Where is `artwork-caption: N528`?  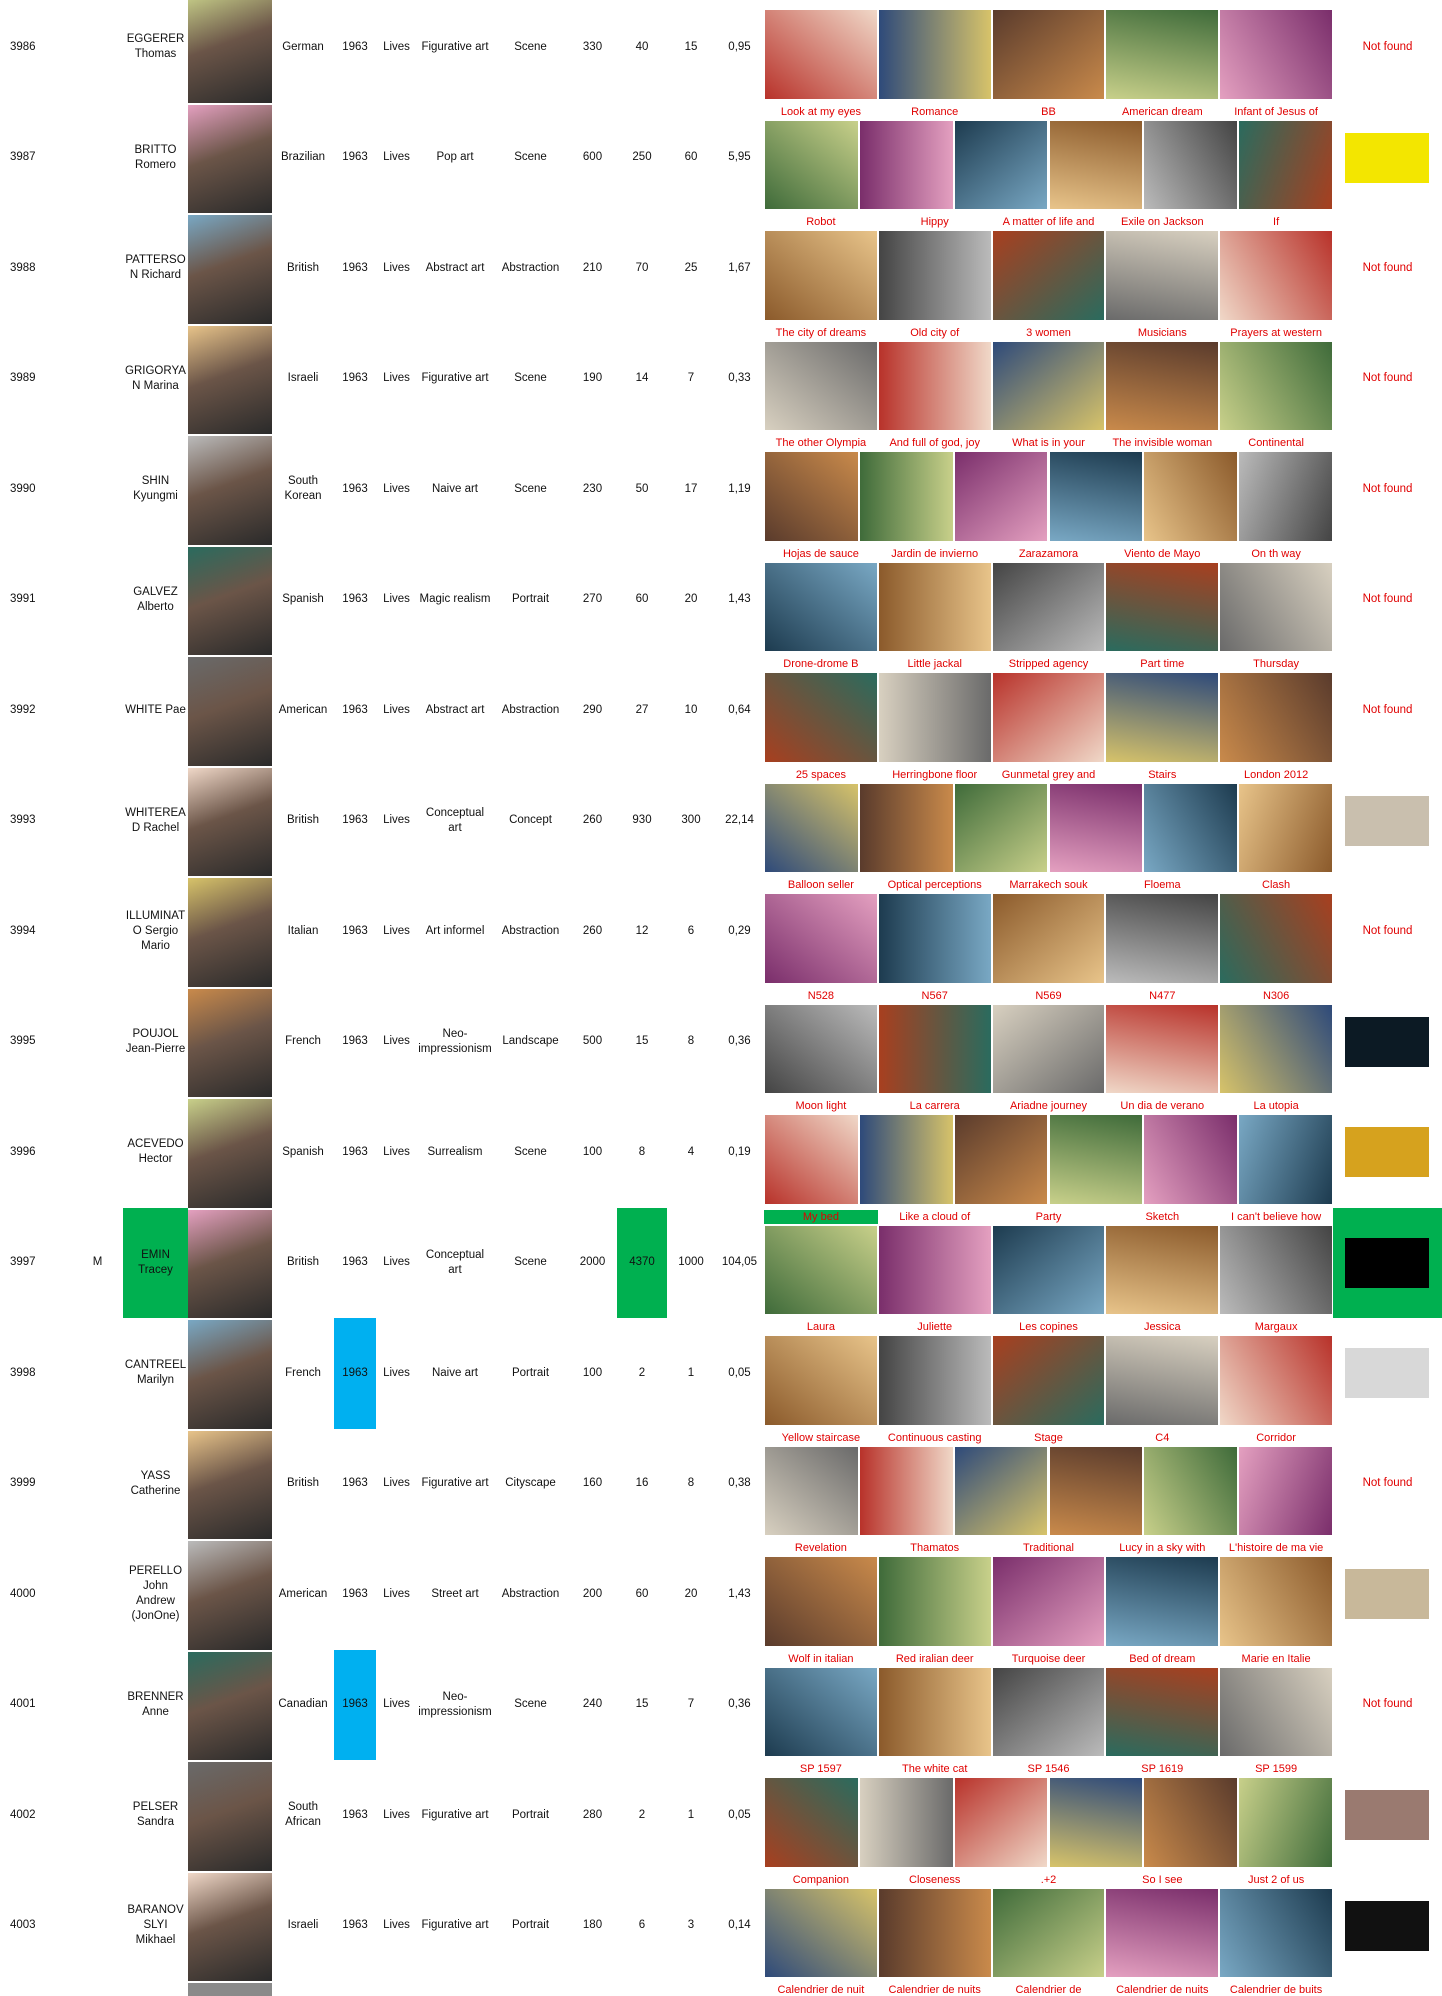
artwork-caption: N528 is located at coordinates (821, 995).